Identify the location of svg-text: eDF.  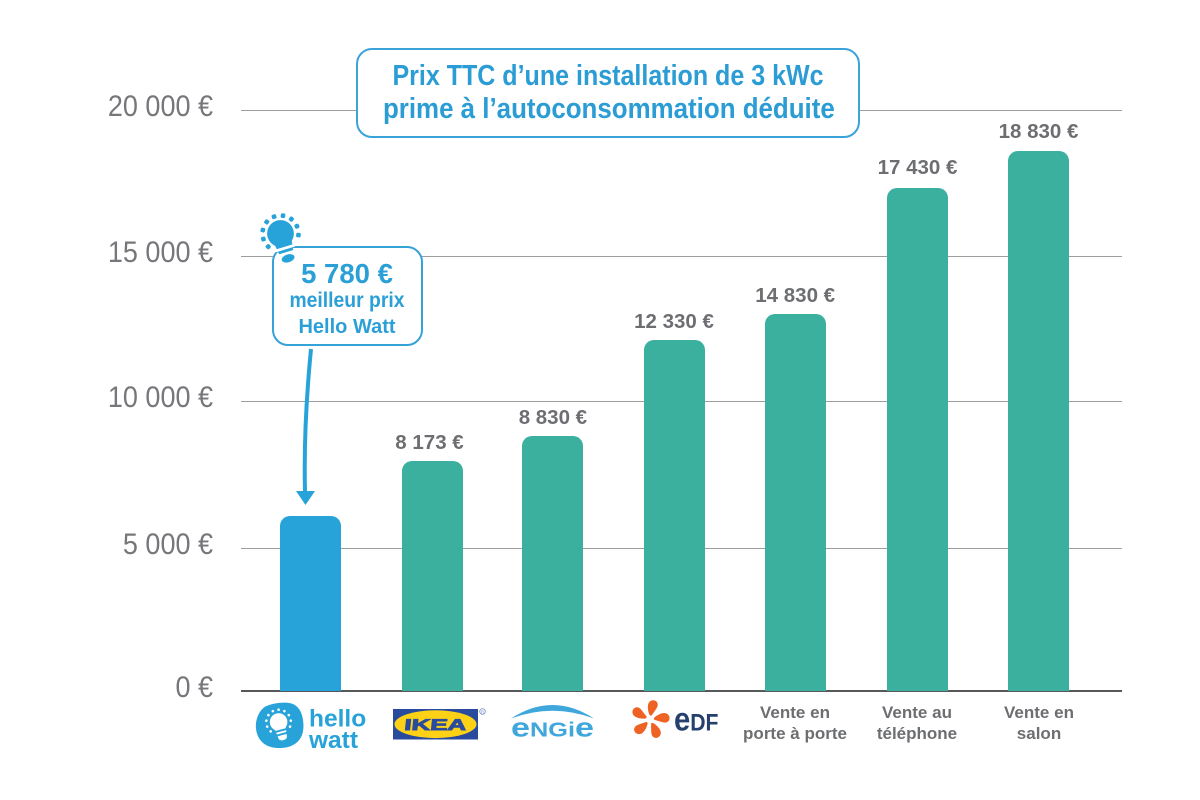
(696, 719).